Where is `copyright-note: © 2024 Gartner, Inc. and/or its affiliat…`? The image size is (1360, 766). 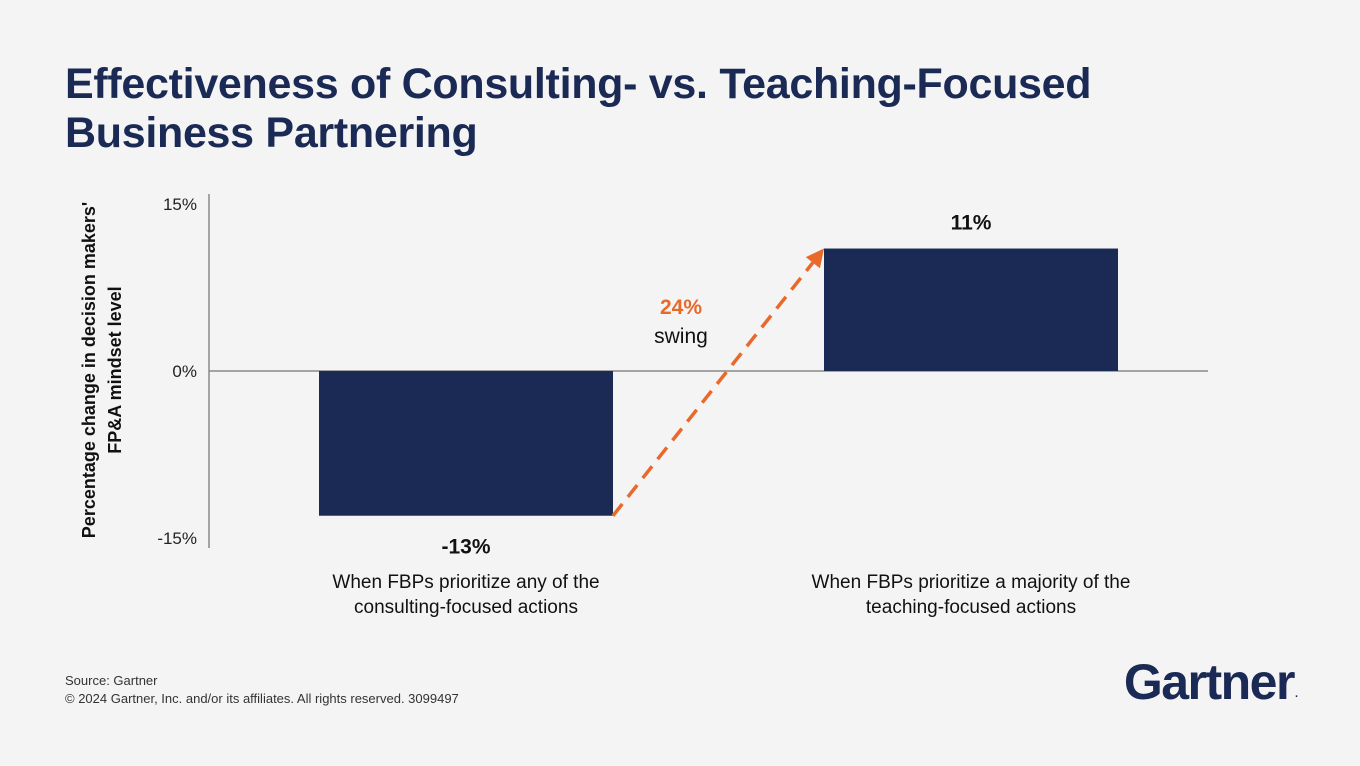 copyright-note: © 2024 Gartner, Inc. and/or its affiliat… is located at coordinates (262, 698).